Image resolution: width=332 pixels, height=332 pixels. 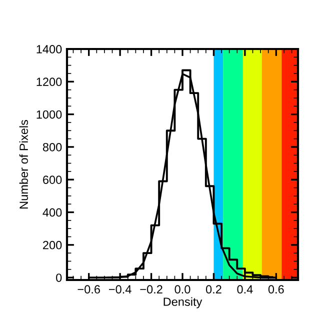 What do you see at coordinates (49, 82) in the screenshot?
I see `y-tick-label: 1200` at bounding box center [49, 82].